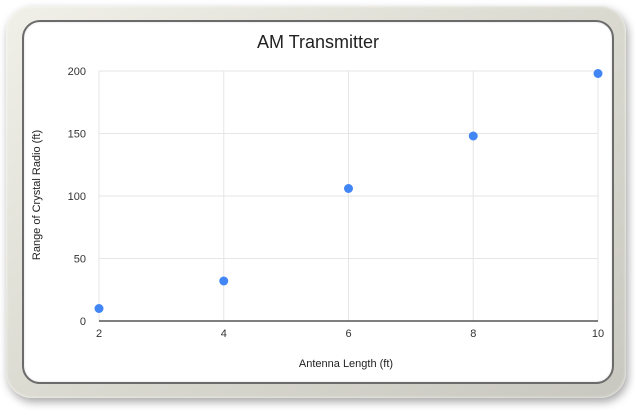 The image size is (635, 410). I want to click on x-tick-label: 10, so click(598, 334).